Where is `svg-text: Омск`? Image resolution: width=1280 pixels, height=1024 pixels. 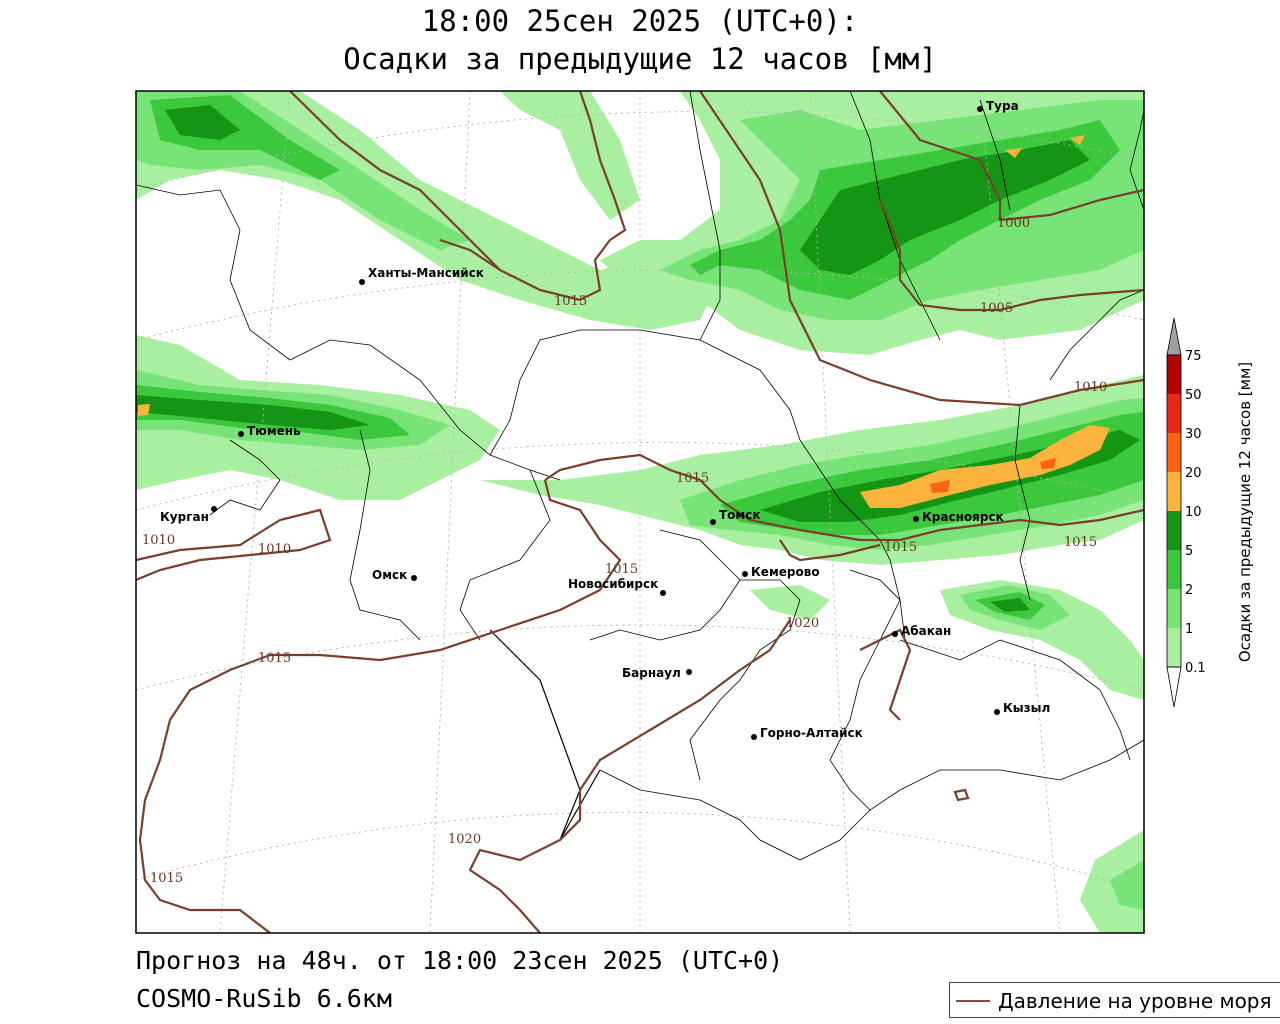
svg-text: Омск is located at coordinates (389, 575).